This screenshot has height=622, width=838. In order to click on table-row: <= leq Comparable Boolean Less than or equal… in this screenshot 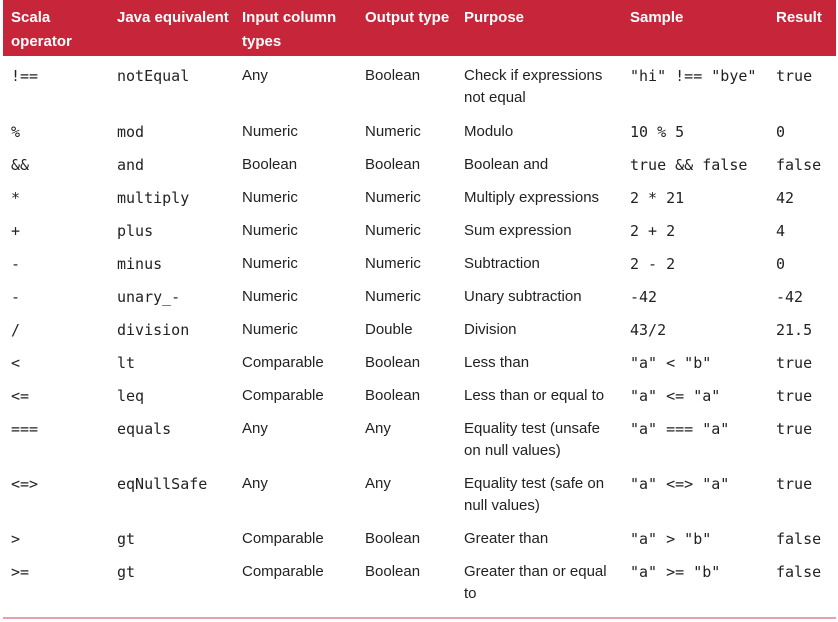, I will do `click(419, 397)`.